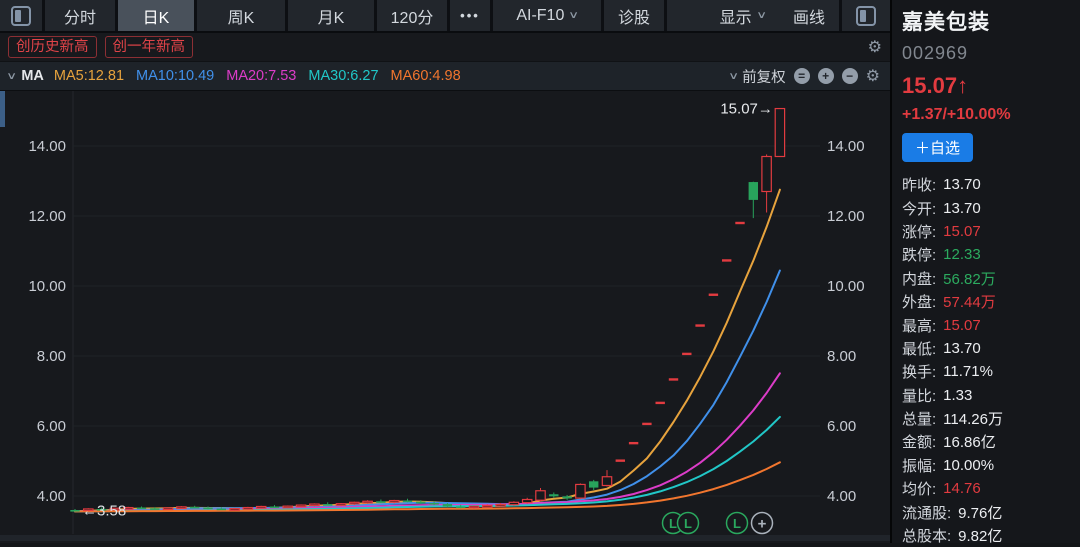  What do you see at coordinates (801, 76) in the screenshot?
I see `zoom-reset-button: =` at bounding box center [801, 76].